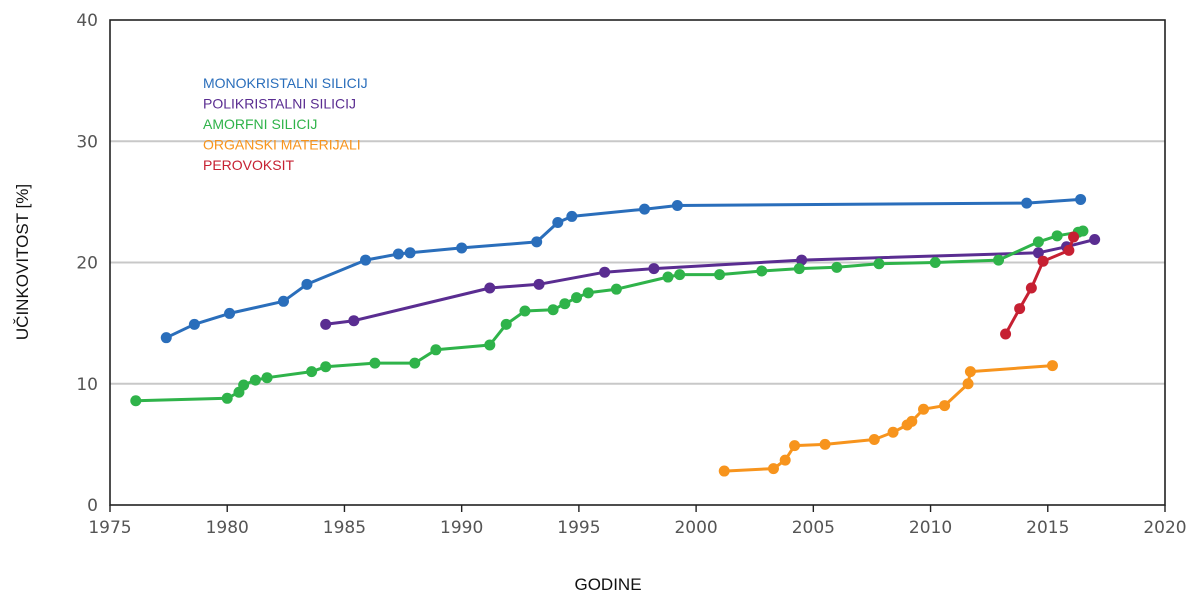 The image size is (1198, 596). Describe the element at coordinates (87, 385) in the screenshot. I see `y-tick-label: 10` at that location.